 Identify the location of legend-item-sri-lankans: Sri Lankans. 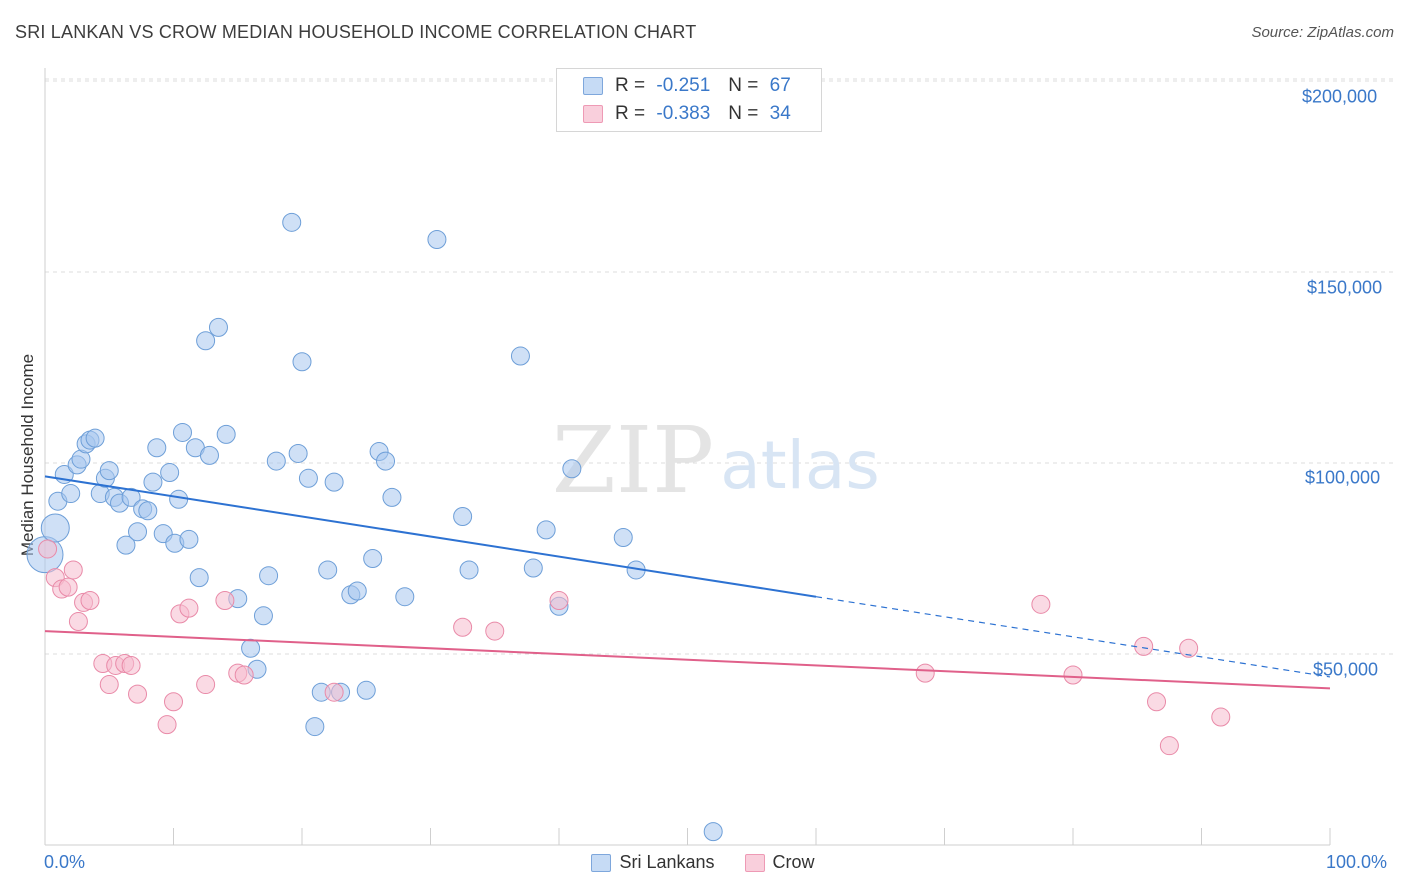
(653, 862).